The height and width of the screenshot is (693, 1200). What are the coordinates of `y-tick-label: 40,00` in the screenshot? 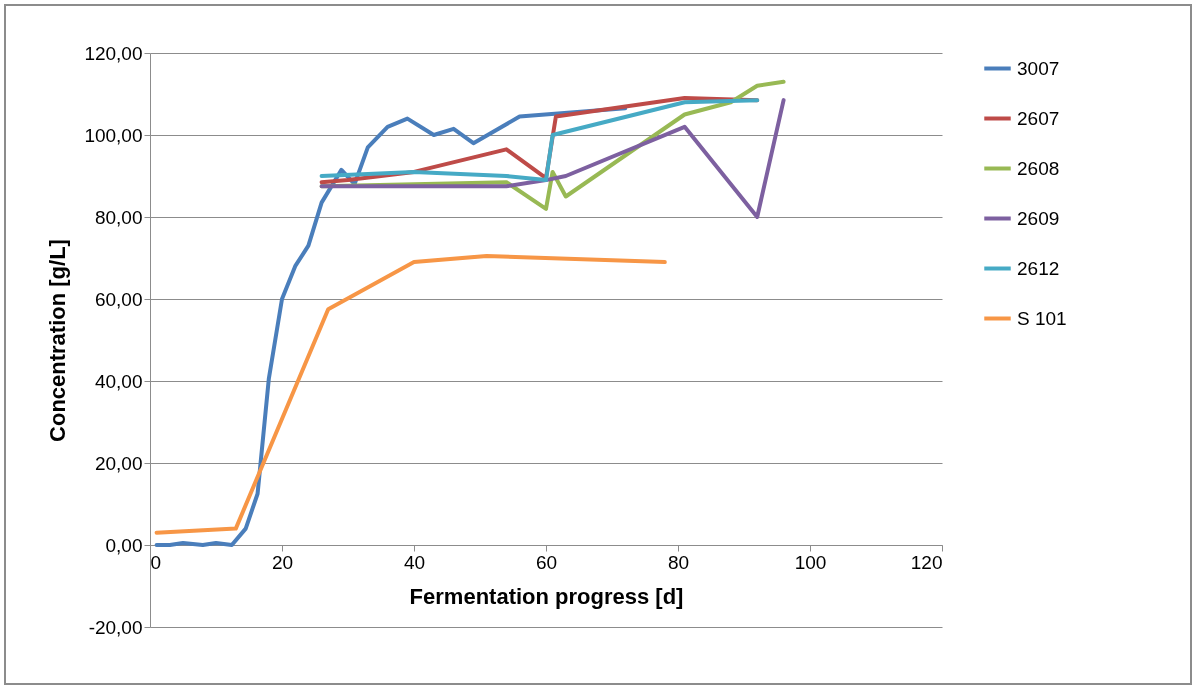 It's located at (118, 381).